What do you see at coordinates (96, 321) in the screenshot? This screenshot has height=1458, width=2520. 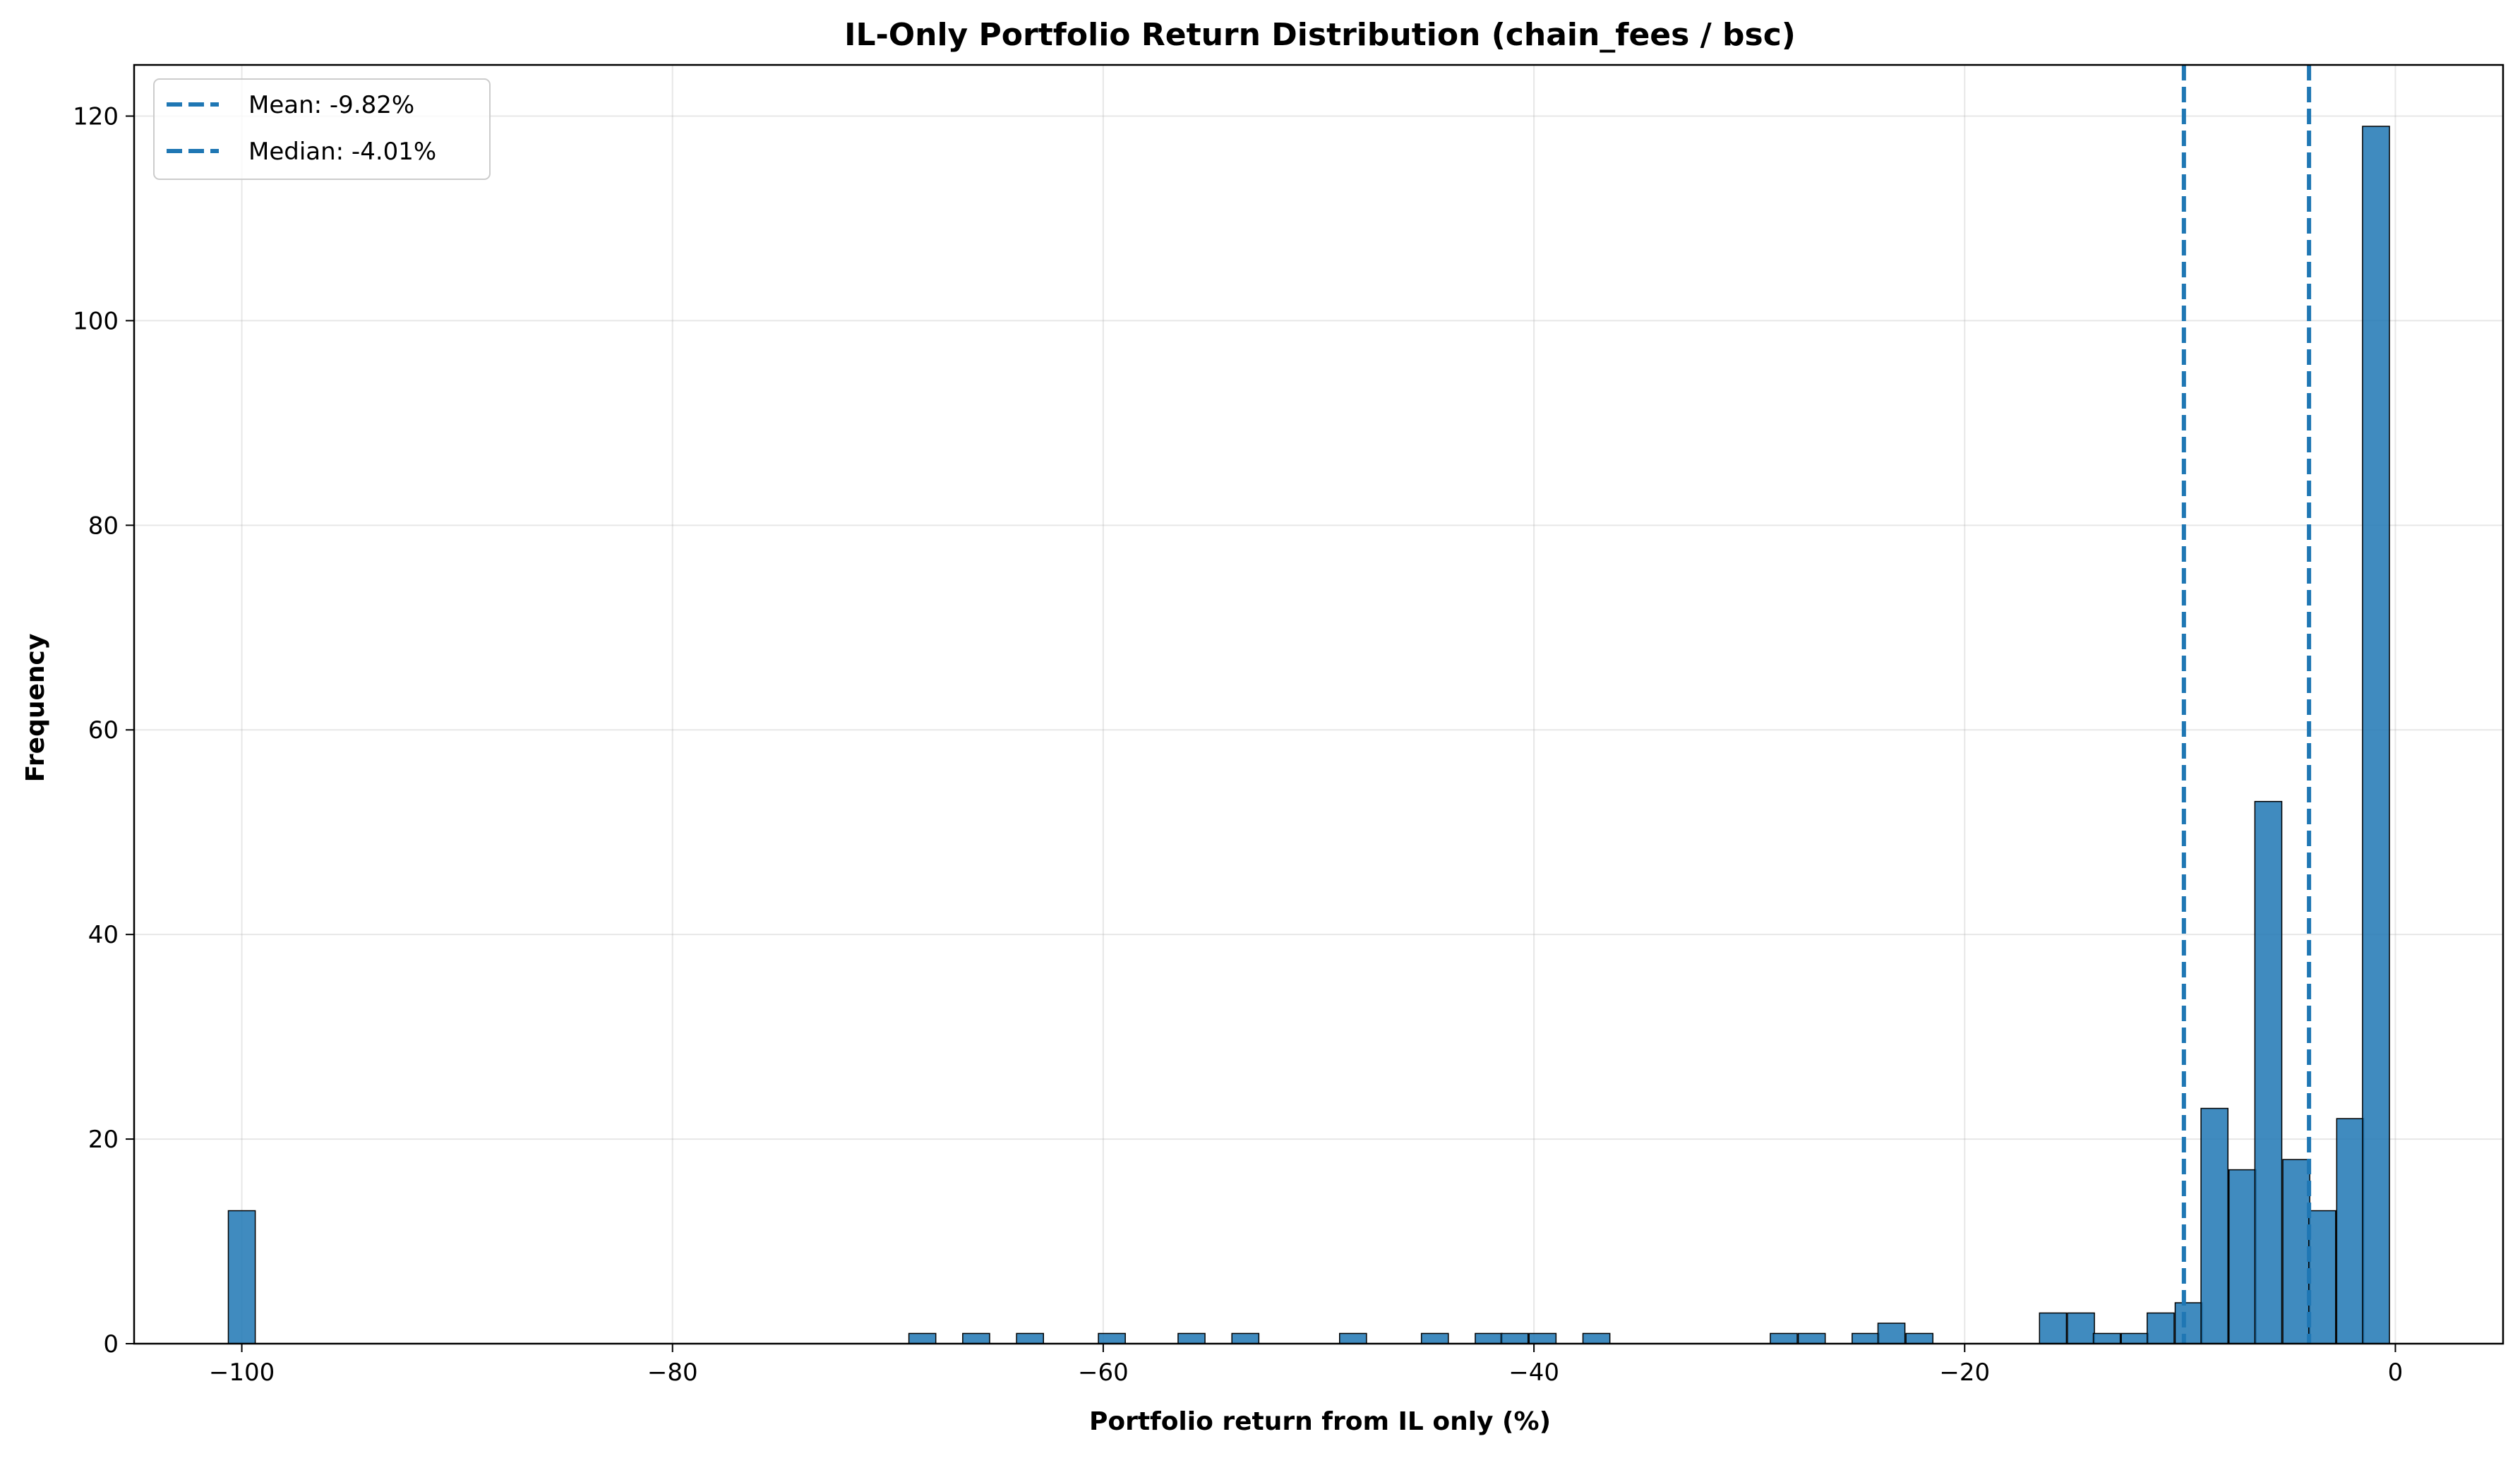 I see `y-tick-label: 100` at bounding box center [96, 321].